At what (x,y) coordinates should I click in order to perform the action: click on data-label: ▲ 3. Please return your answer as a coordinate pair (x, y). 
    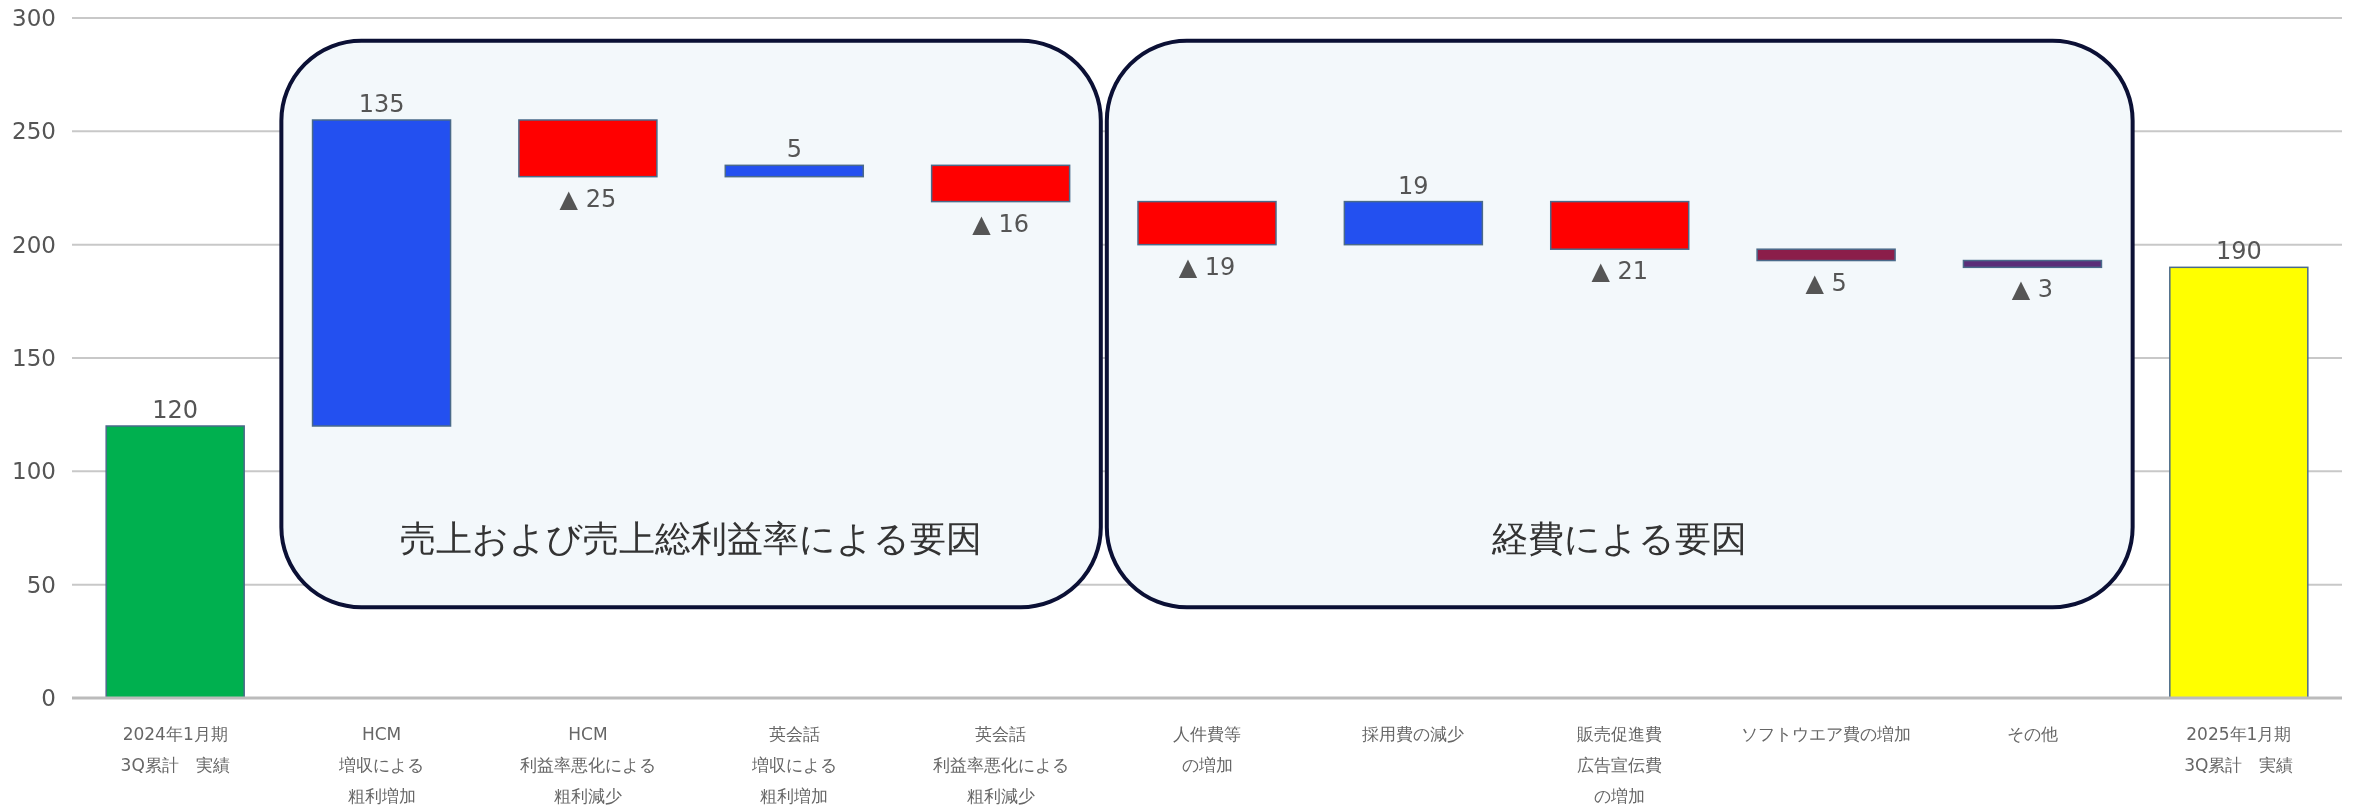
    Looking at the image, I should click on (2032, 289).